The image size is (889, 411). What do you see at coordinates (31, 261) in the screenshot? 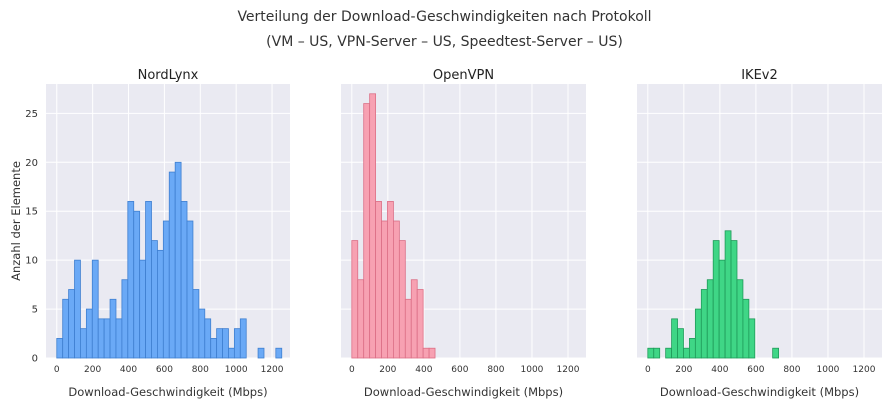
I see `y-tick-label: 10` at bounding box center [31, 261].